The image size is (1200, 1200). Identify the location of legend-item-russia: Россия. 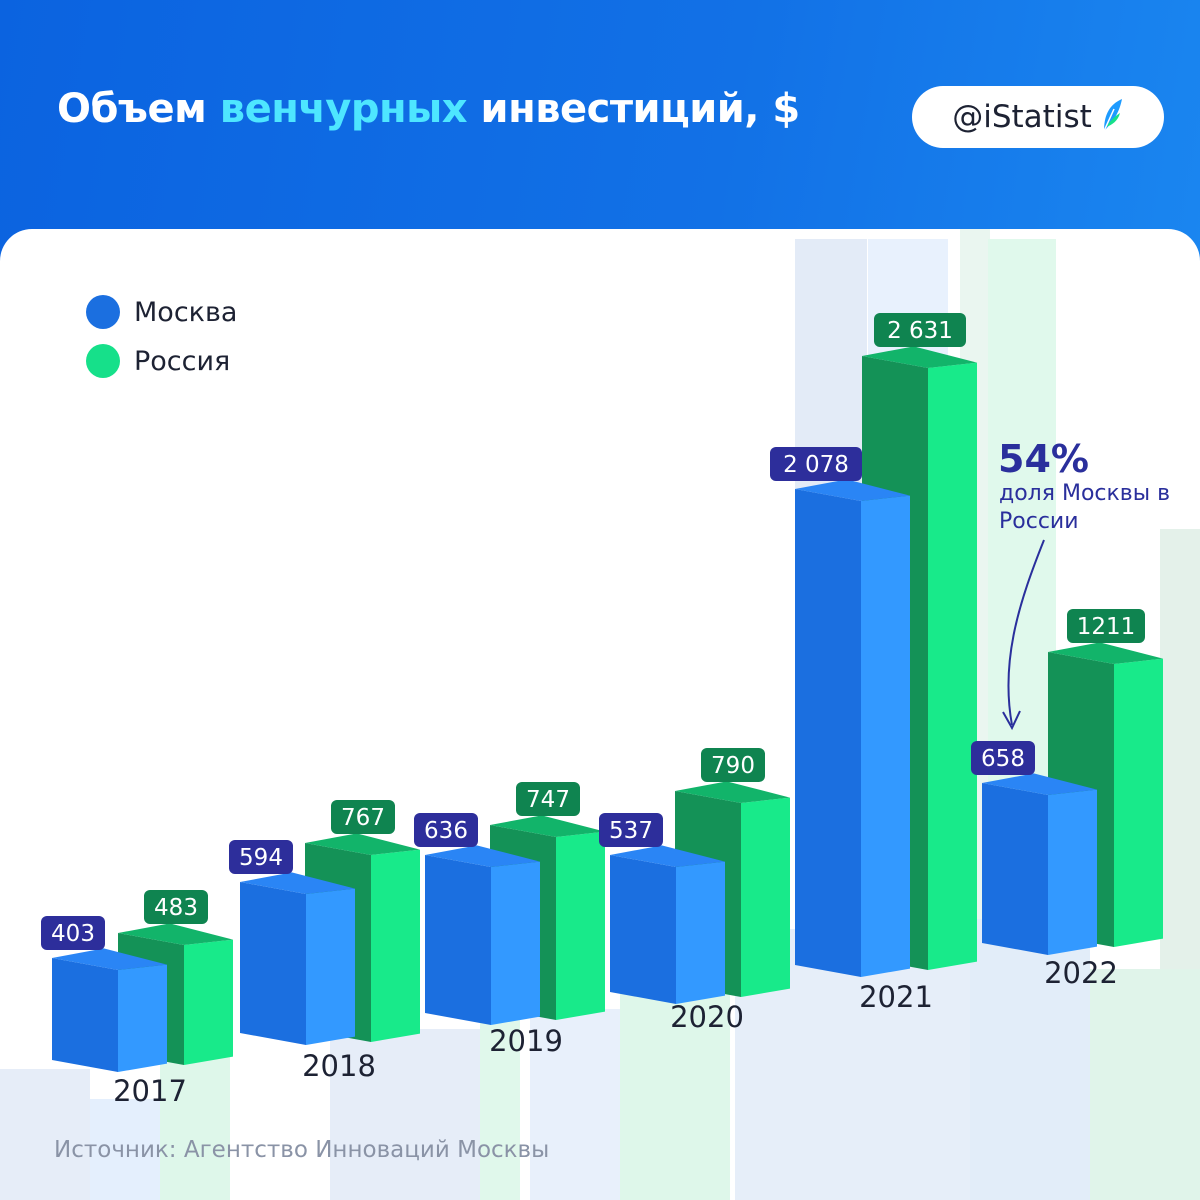
(158, 361).